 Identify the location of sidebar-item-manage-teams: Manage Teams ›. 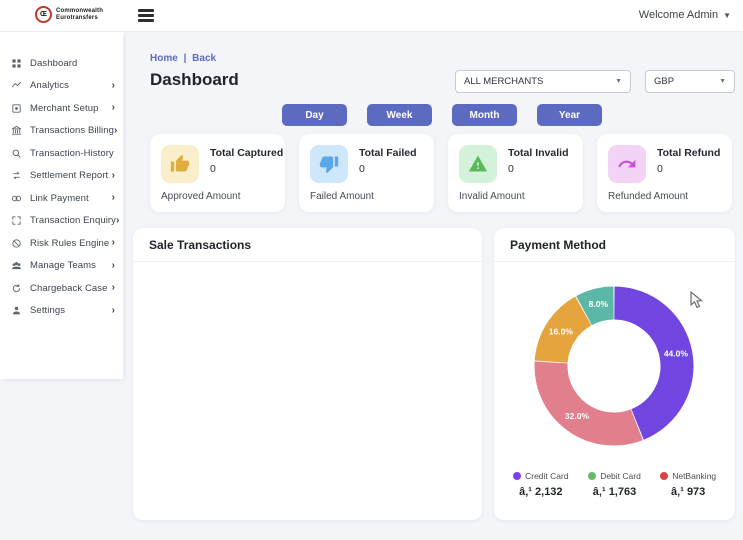
(61, 266).